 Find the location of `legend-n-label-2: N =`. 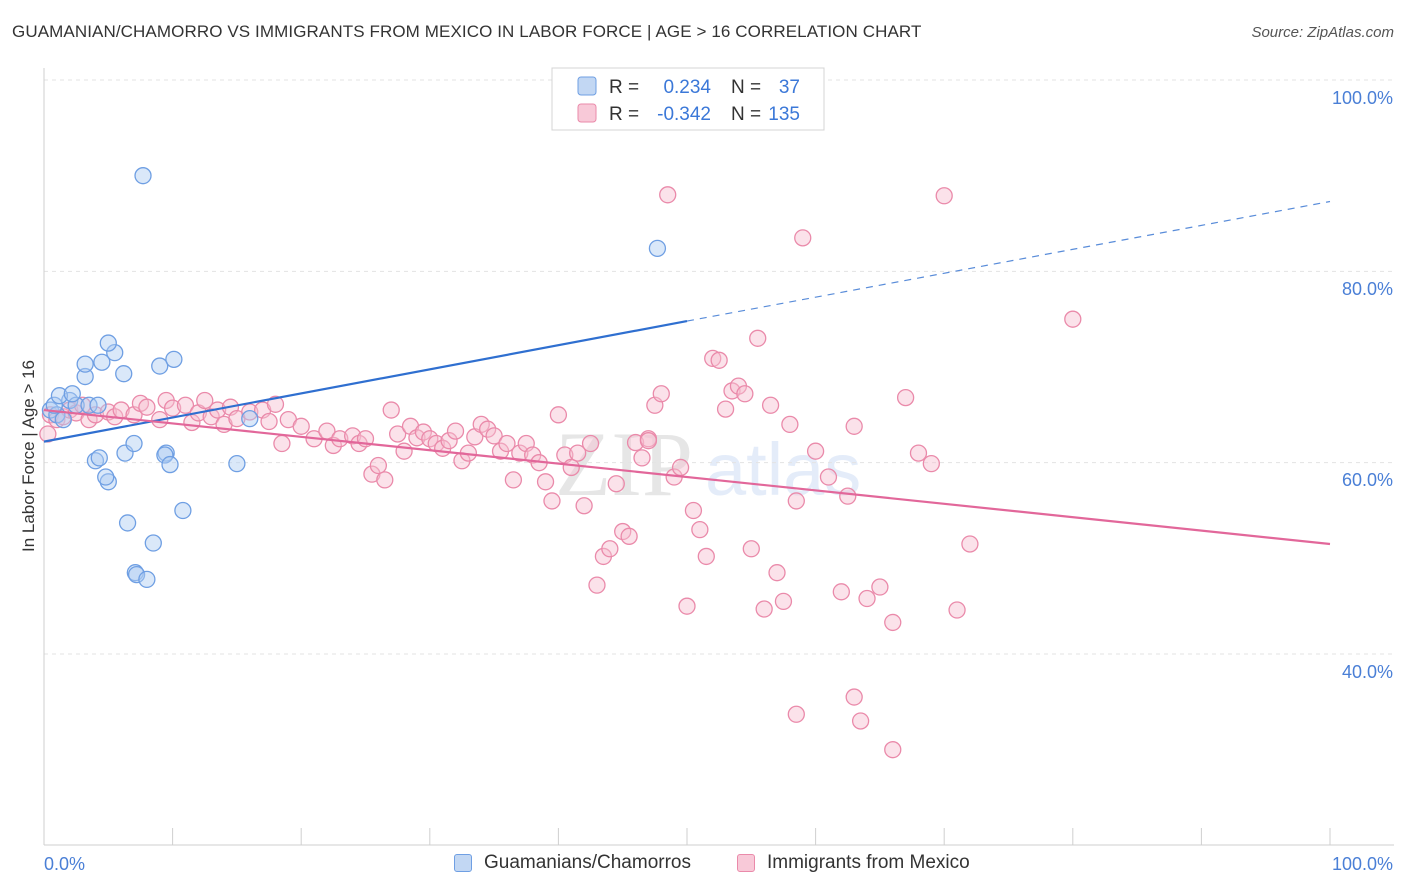

legend-n-label-2: N = is located at coordinates (746, 114).